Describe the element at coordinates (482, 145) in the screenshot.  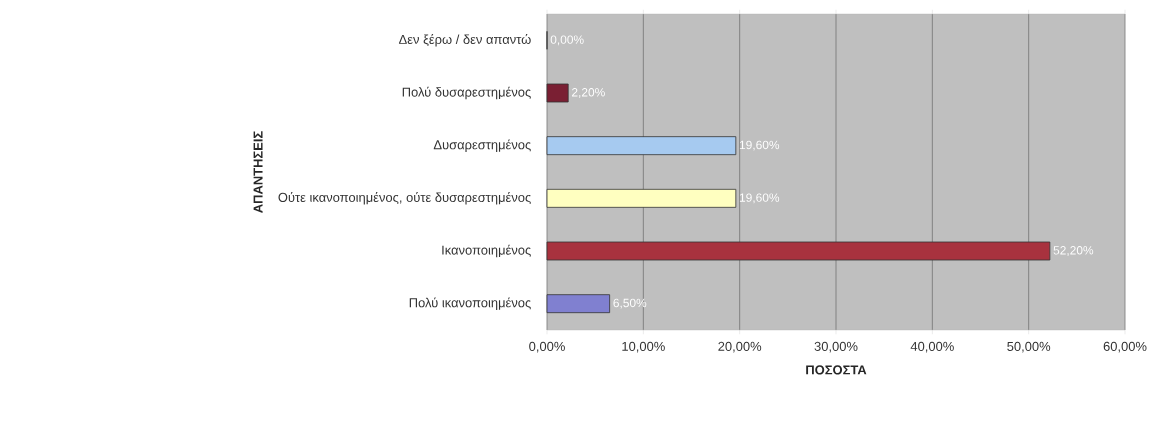
I see `y-tick-label: Δυσαρεστημένος` at that location.